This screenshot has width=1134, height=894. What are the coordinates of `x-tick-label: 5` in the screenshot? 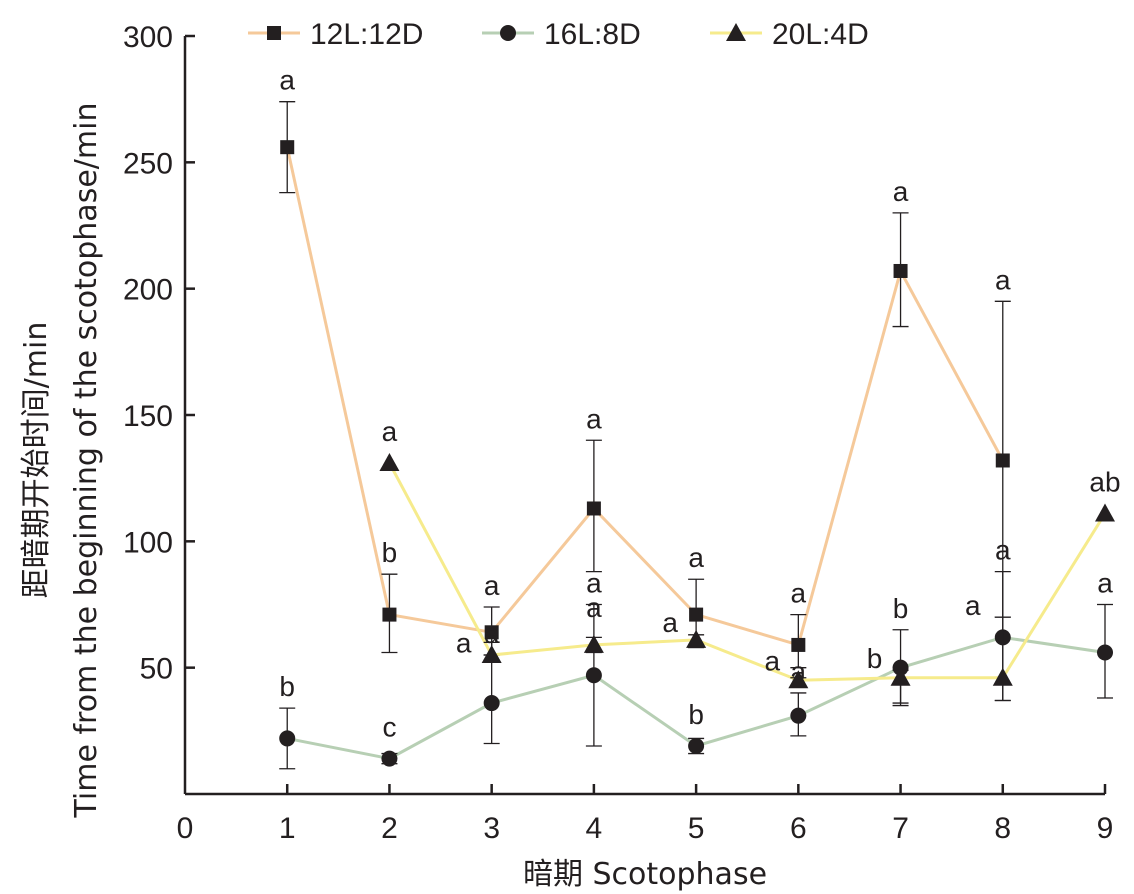 It's located at (696, 828).